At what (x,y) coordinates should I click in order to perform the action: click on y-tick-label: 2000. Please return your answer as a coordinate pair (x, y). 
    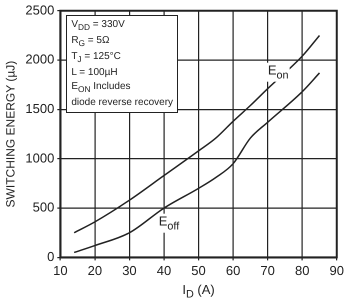
    Looking at the image, I should click on (39, 59).